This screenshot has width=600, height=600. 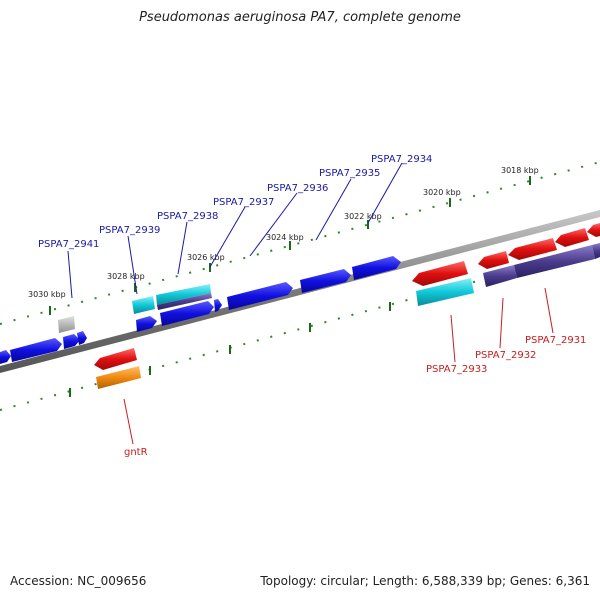 What do you see at coordinates (401, 159) in the screenshot?
I see `gene-label: PSPA7_2934` at bounding box center [401, 159].